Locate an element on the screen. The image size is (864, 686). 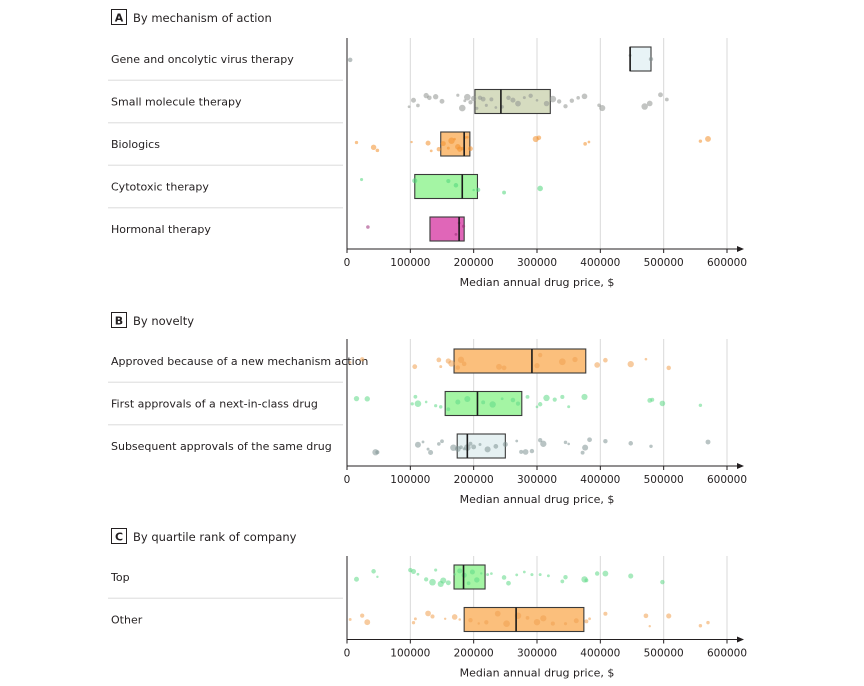
panel-title: By novelty is located at coordinates (163, 321).